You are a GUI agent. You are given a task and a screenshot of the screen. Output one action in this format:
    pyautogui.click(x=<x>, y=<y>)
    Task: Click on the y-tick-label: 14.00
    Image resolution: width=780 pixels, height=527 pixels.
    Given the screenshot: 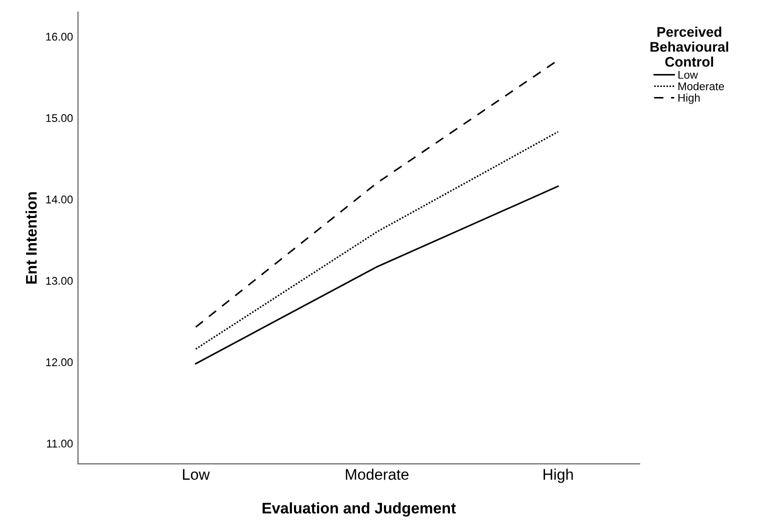 What is the action you would take?
    pyautogui.click(x=59, y=200)
    